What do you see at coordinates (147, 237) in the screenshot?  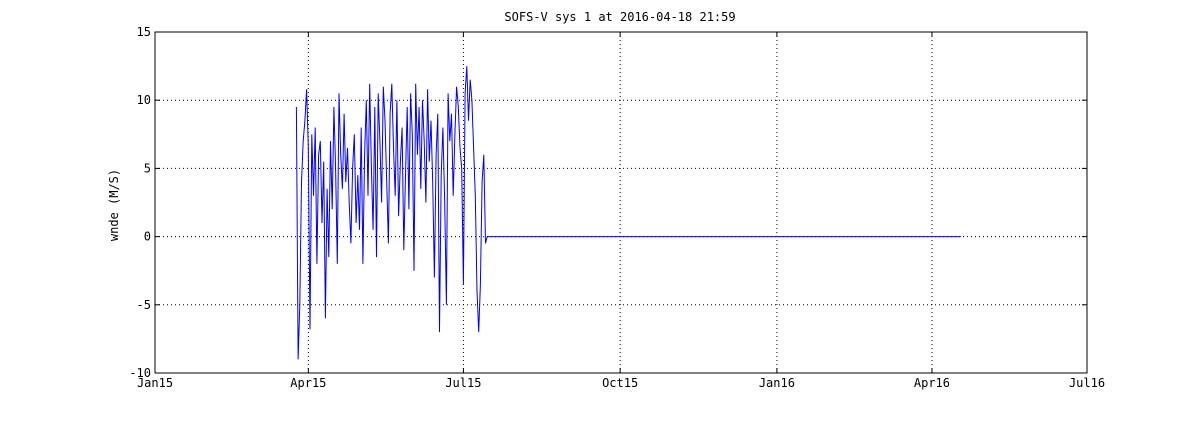 I see `y-tick-label: 0` at bounding box center [147, 237].